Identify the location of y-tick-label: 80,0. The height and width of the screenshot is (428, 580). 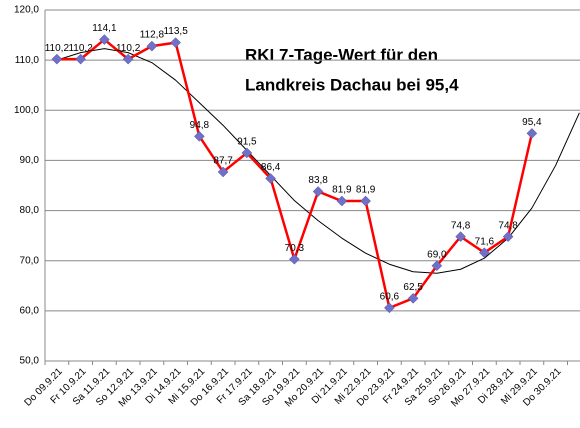
(30, 210).